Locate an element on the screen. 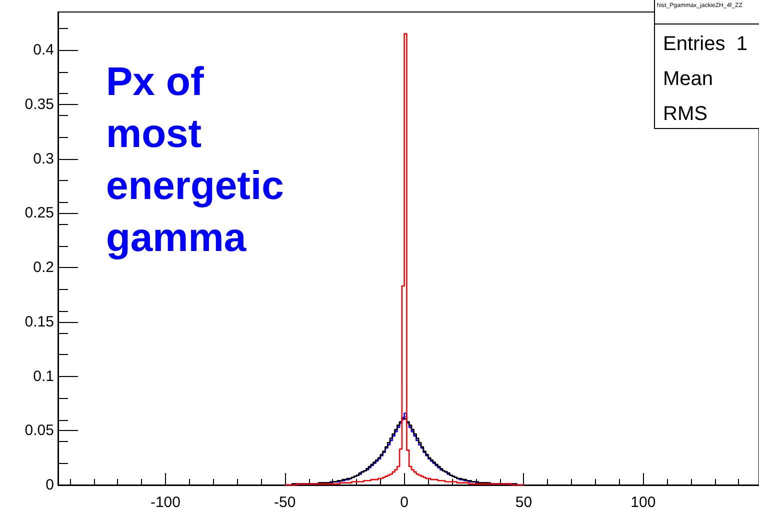 The height and width of the screenshot is (512, 759). y-tick-label: 0.25 is located at coordinates (39, 213).